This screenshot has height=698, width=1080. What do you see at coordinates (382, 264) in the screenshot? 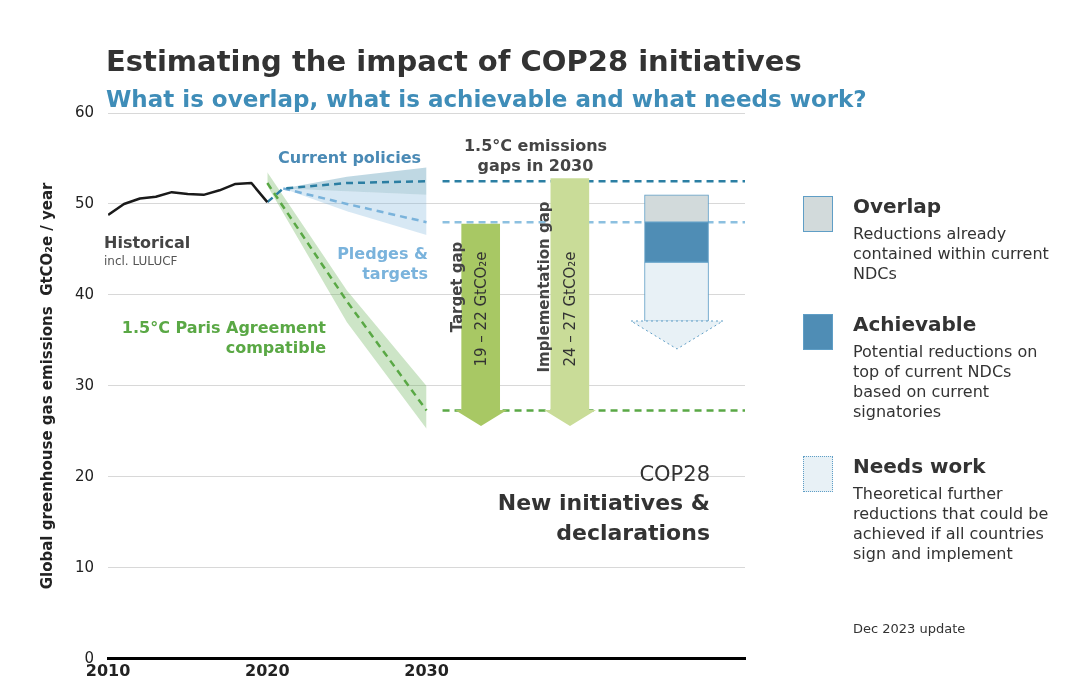
I see `series-label: Pledges & targets` at bounding box center [382, 264].